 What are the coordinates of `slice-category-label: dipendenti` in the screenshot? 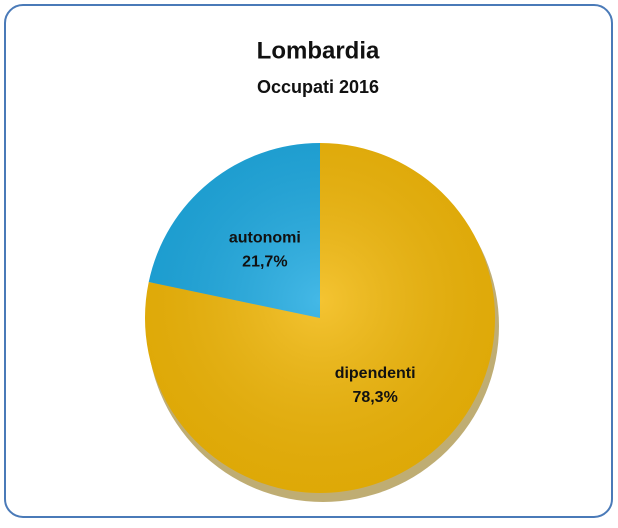 It's located at (375, 373).